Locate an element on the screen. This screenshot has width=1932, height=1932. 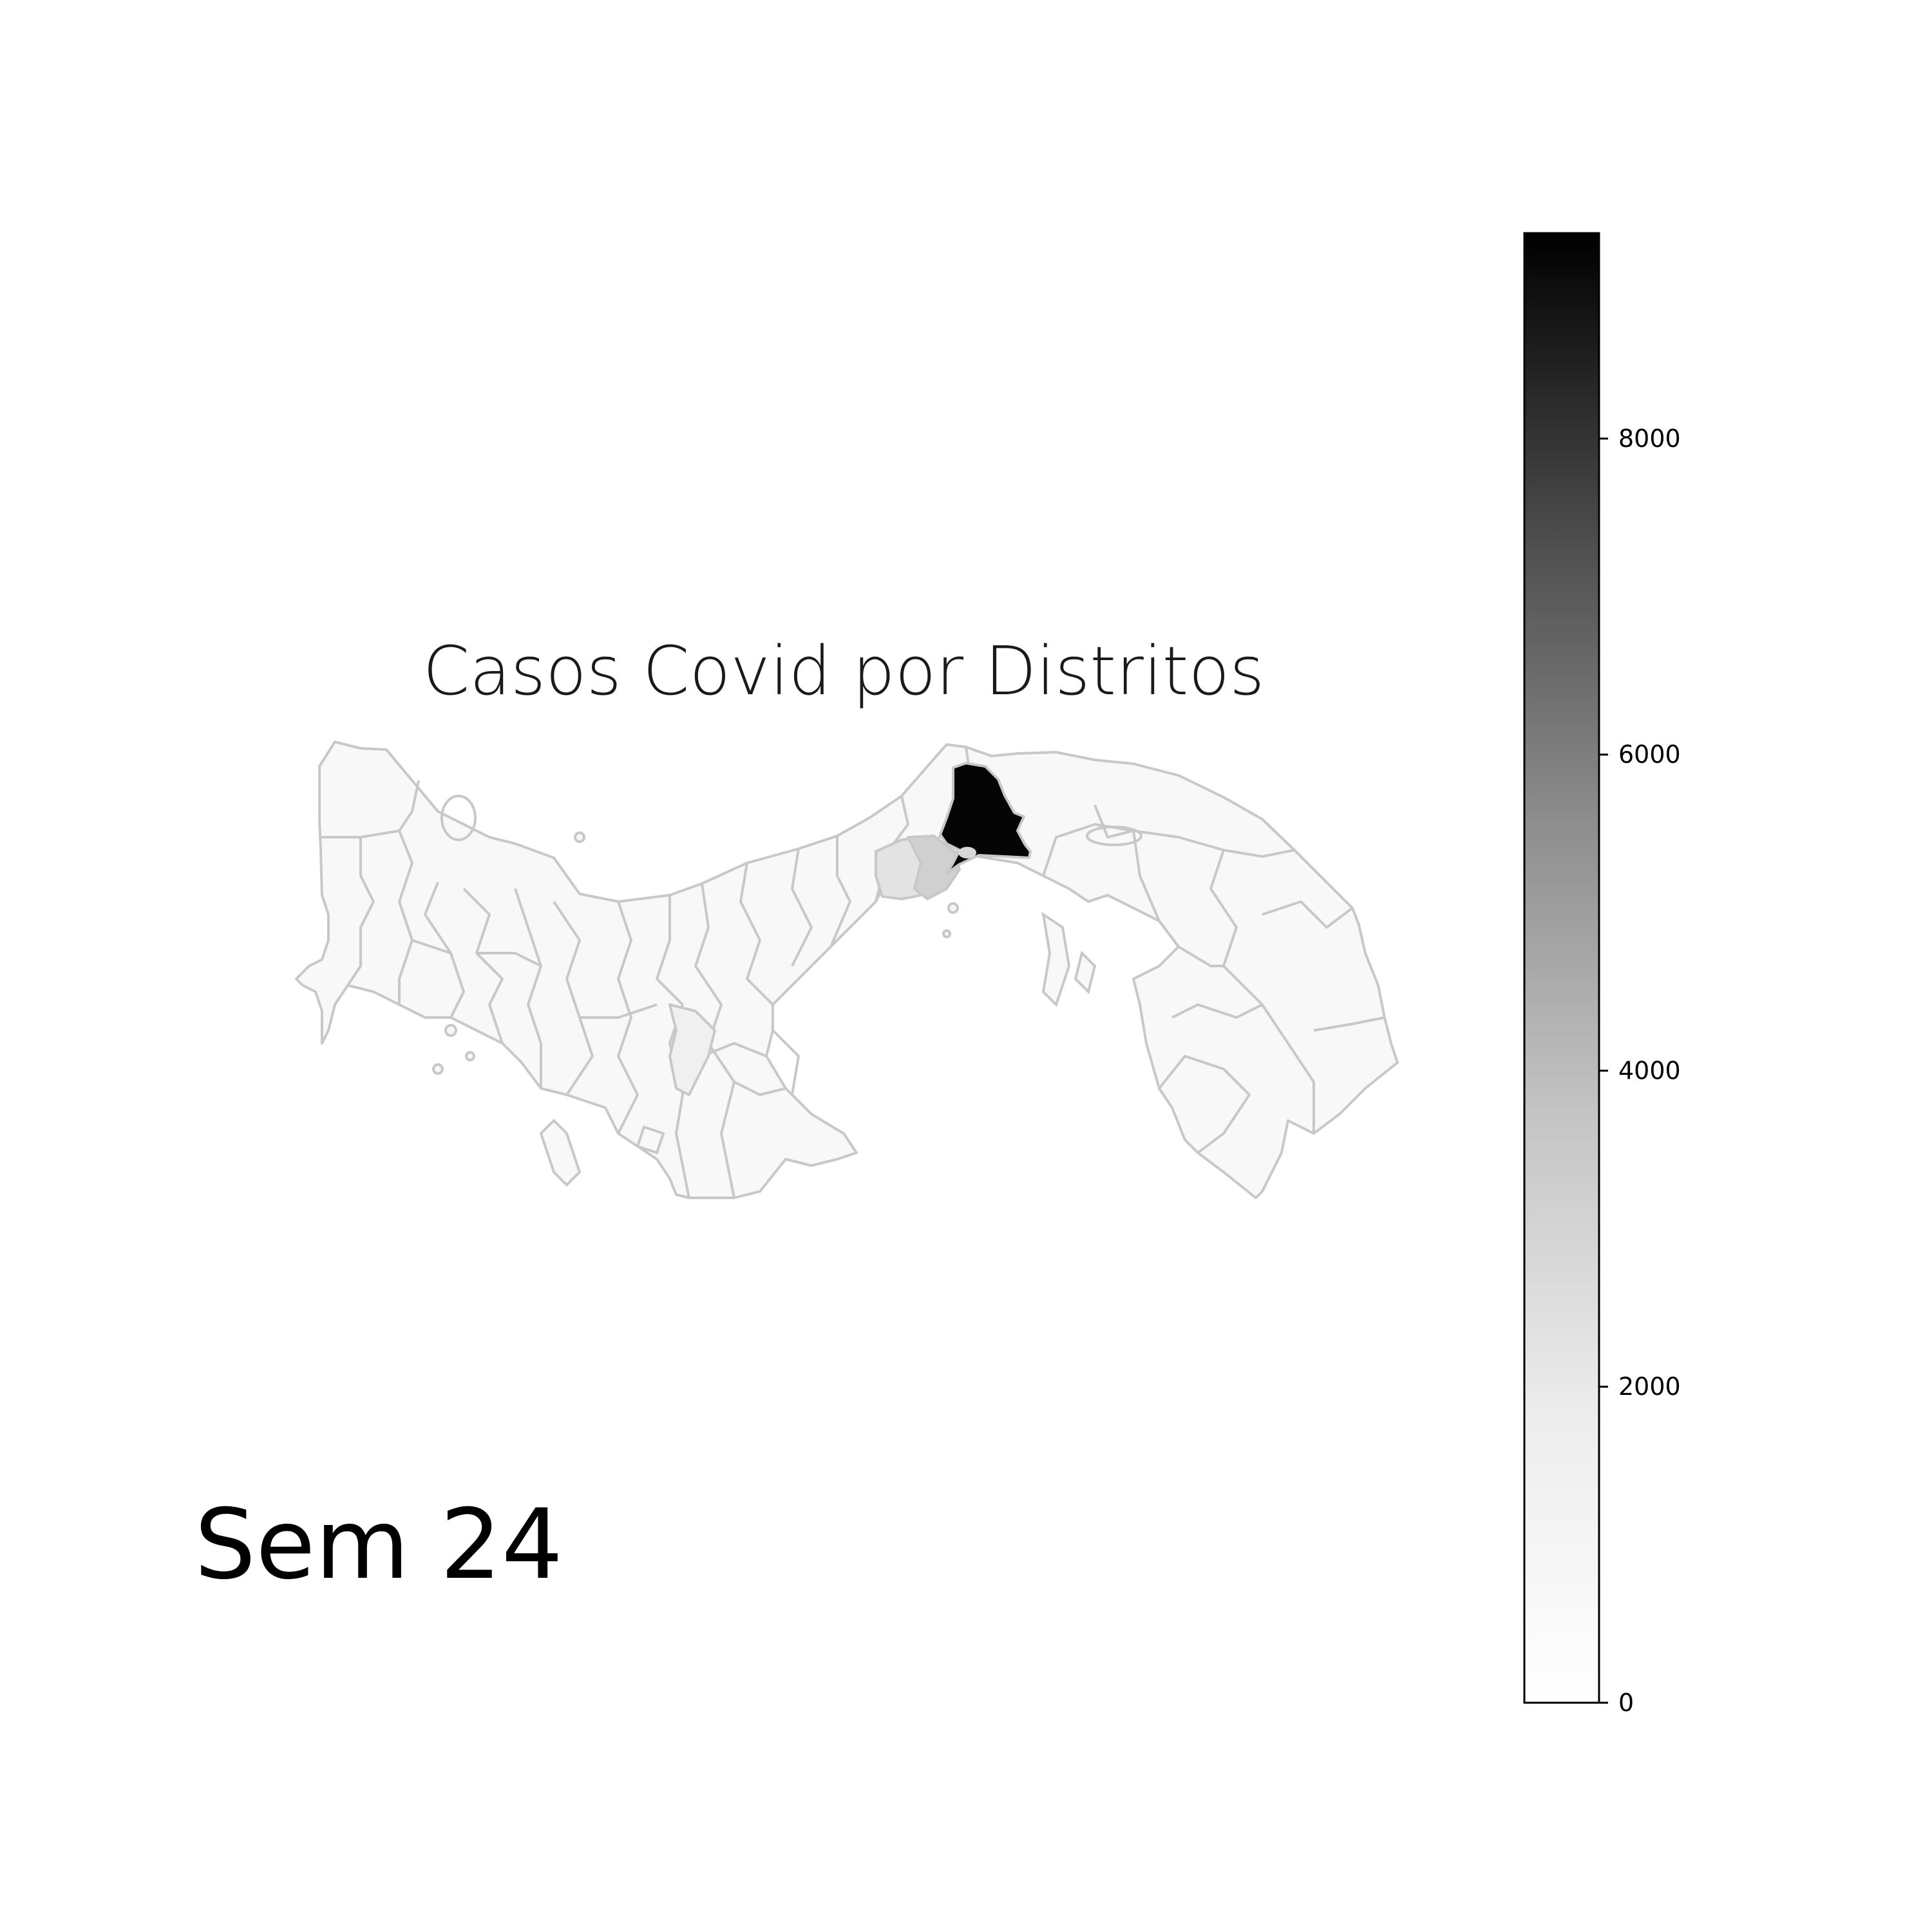
district-panama-inner is located at coordinates (967, 852).